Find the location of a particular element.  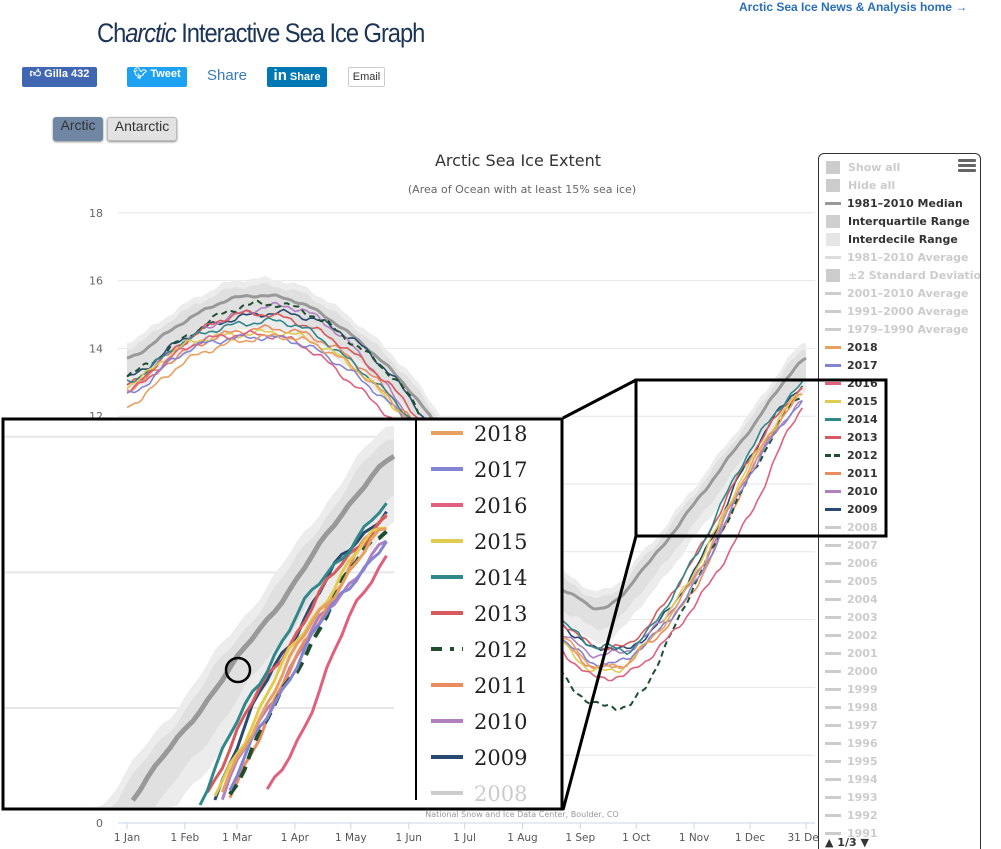

legend-item-2007: 2007 is located at coordinates (851, 545).